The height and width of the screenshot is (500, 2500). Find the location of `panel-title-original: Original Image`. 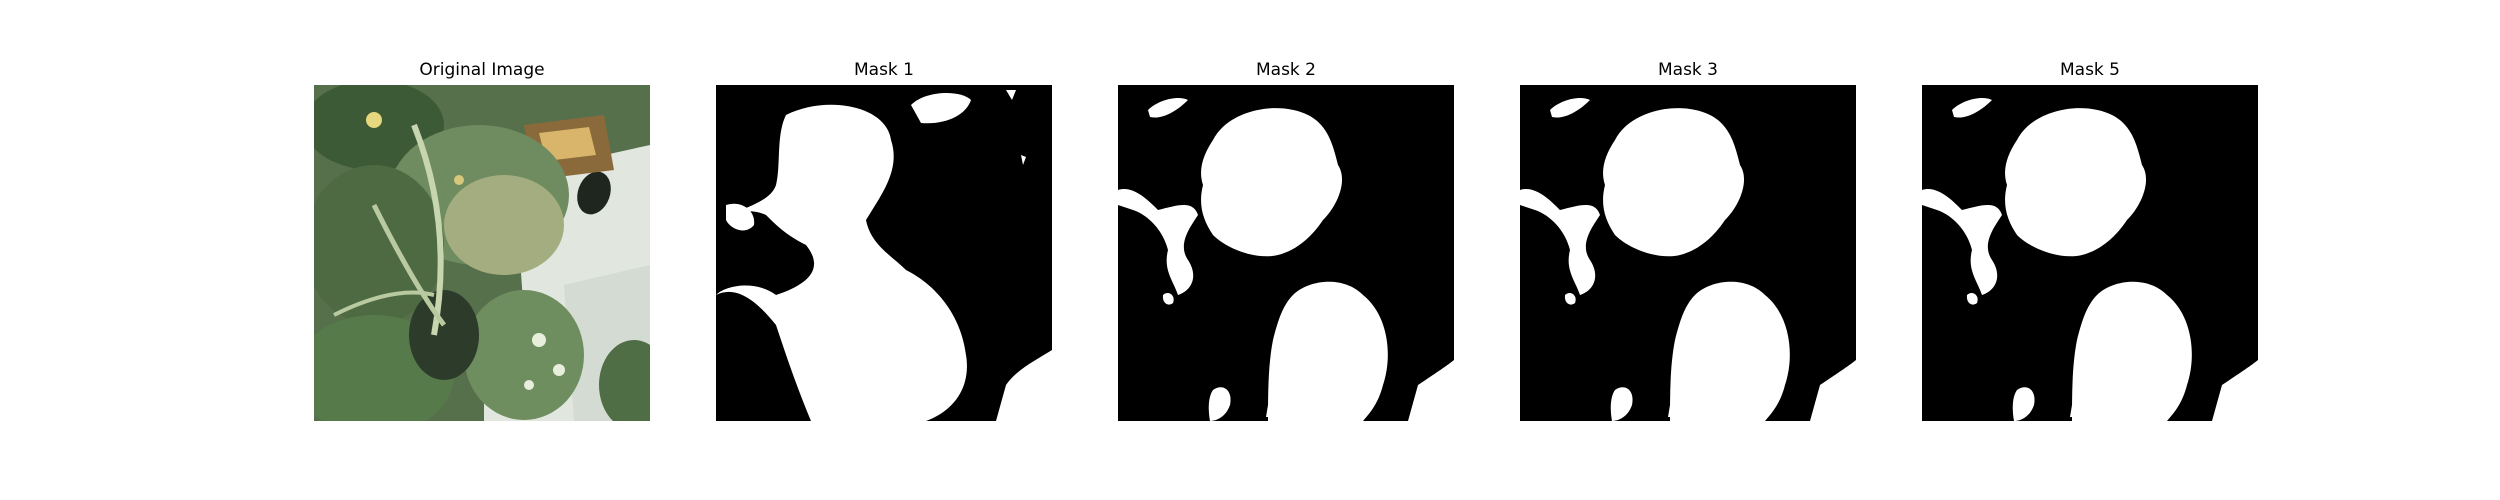

panel-title-original: Original Image is located at coordinates (482, 70).